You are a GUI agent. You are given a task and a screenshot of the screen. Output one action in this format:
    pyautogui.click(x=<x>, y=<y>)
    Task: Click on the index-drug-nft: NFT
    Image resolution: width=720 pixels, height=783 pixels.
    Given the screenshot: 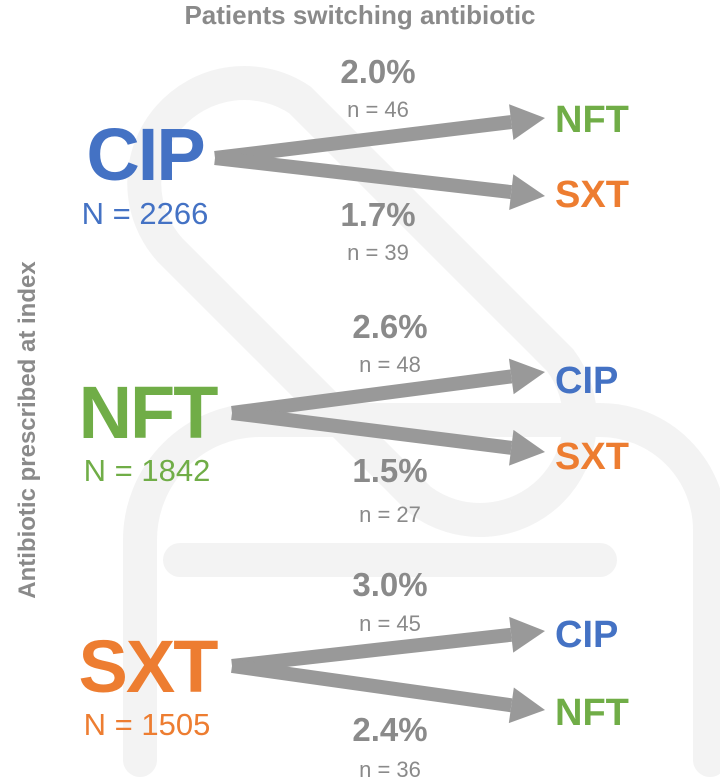 What is the action you would take?
    pyautogui.click(x=148, y=412)
    